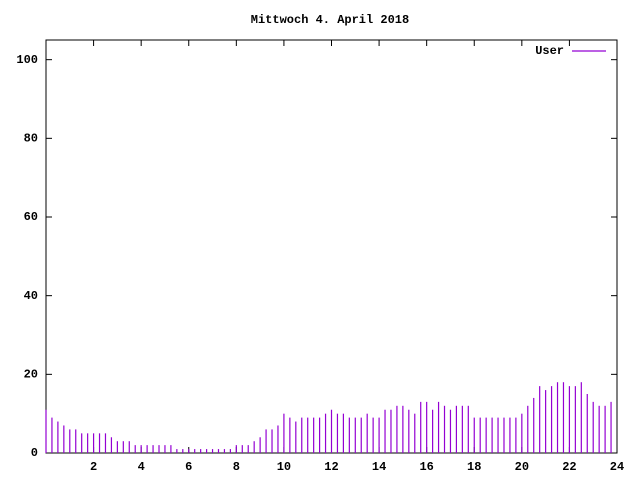 This screenshot has width=640, height=480. What do you see at coordinates (27, 60) in the screenshot?
I see `y-tick-label: 100` at bounding box center [27, 60].